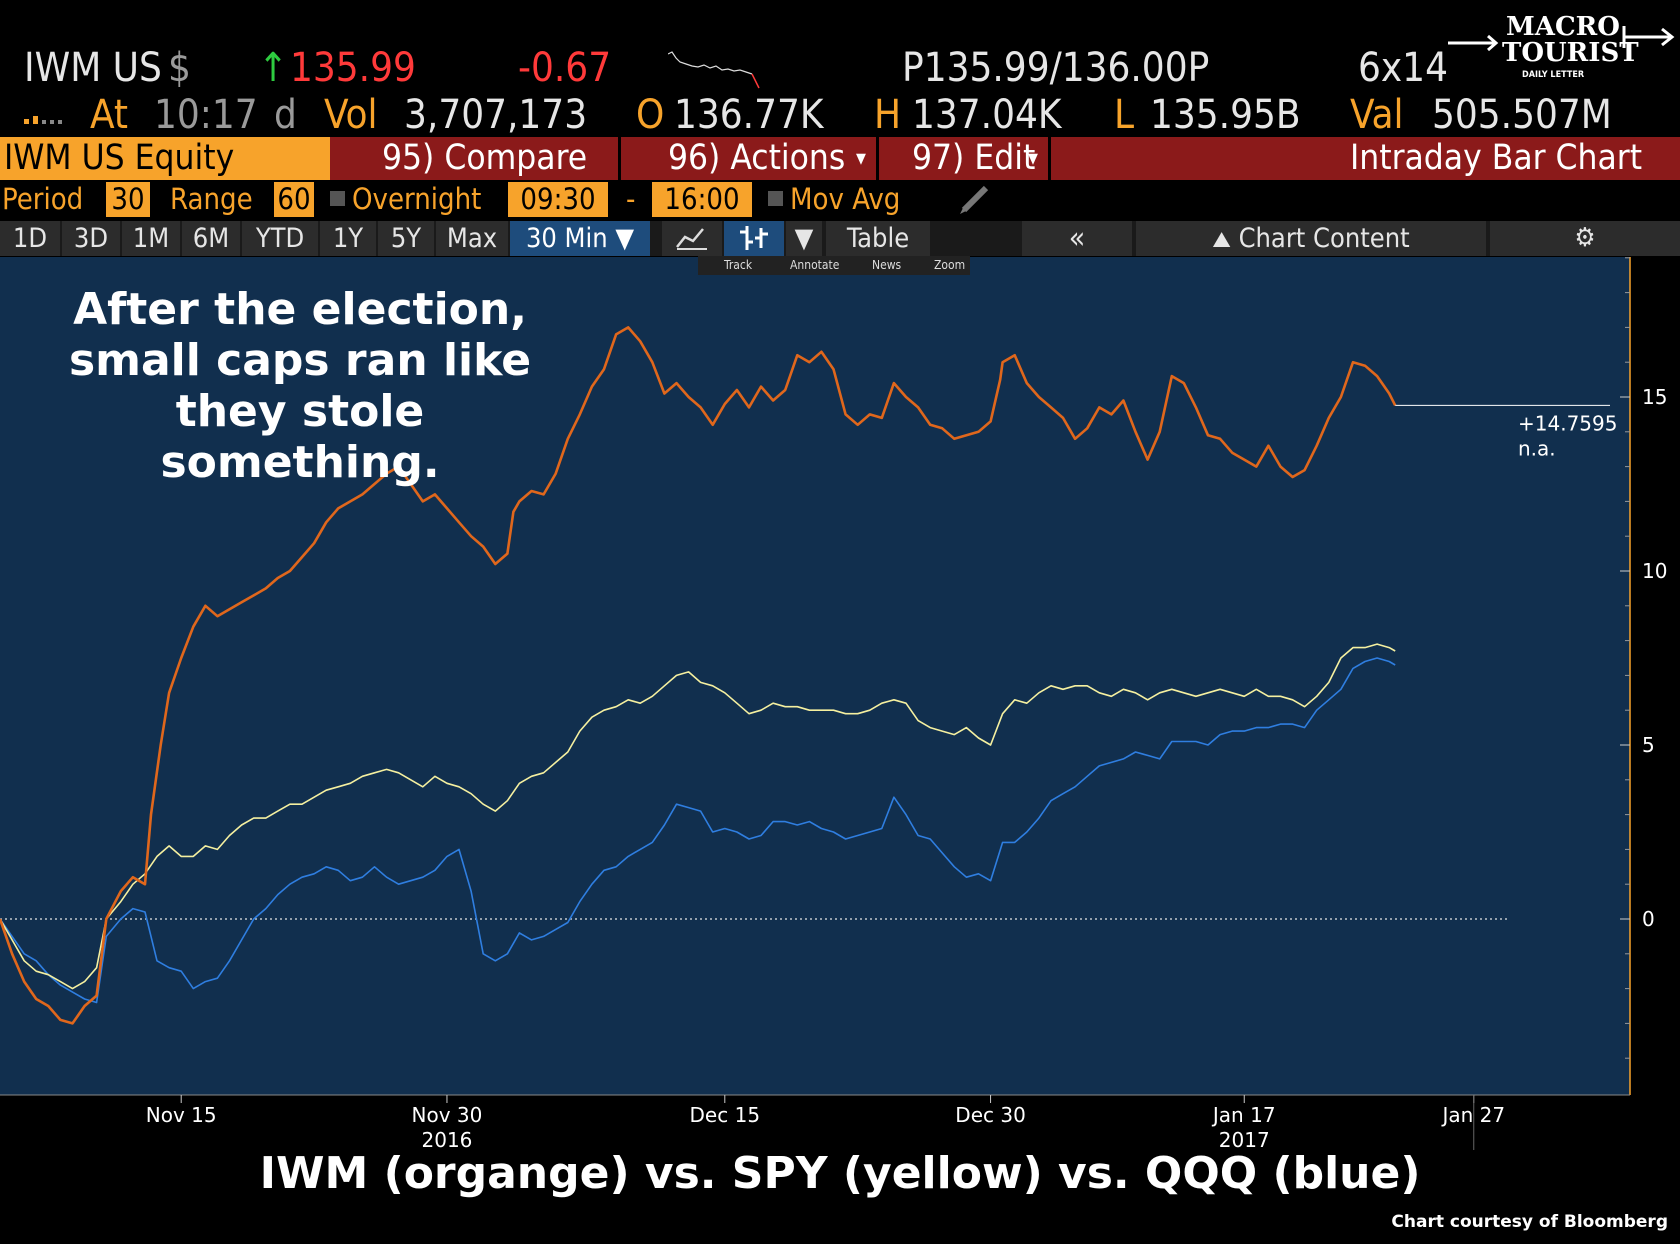 The image size is (1680, 1244). Describe the element at coordinates (30, 238) in the screenshot. I see `tab-1d: 1D` at that location.